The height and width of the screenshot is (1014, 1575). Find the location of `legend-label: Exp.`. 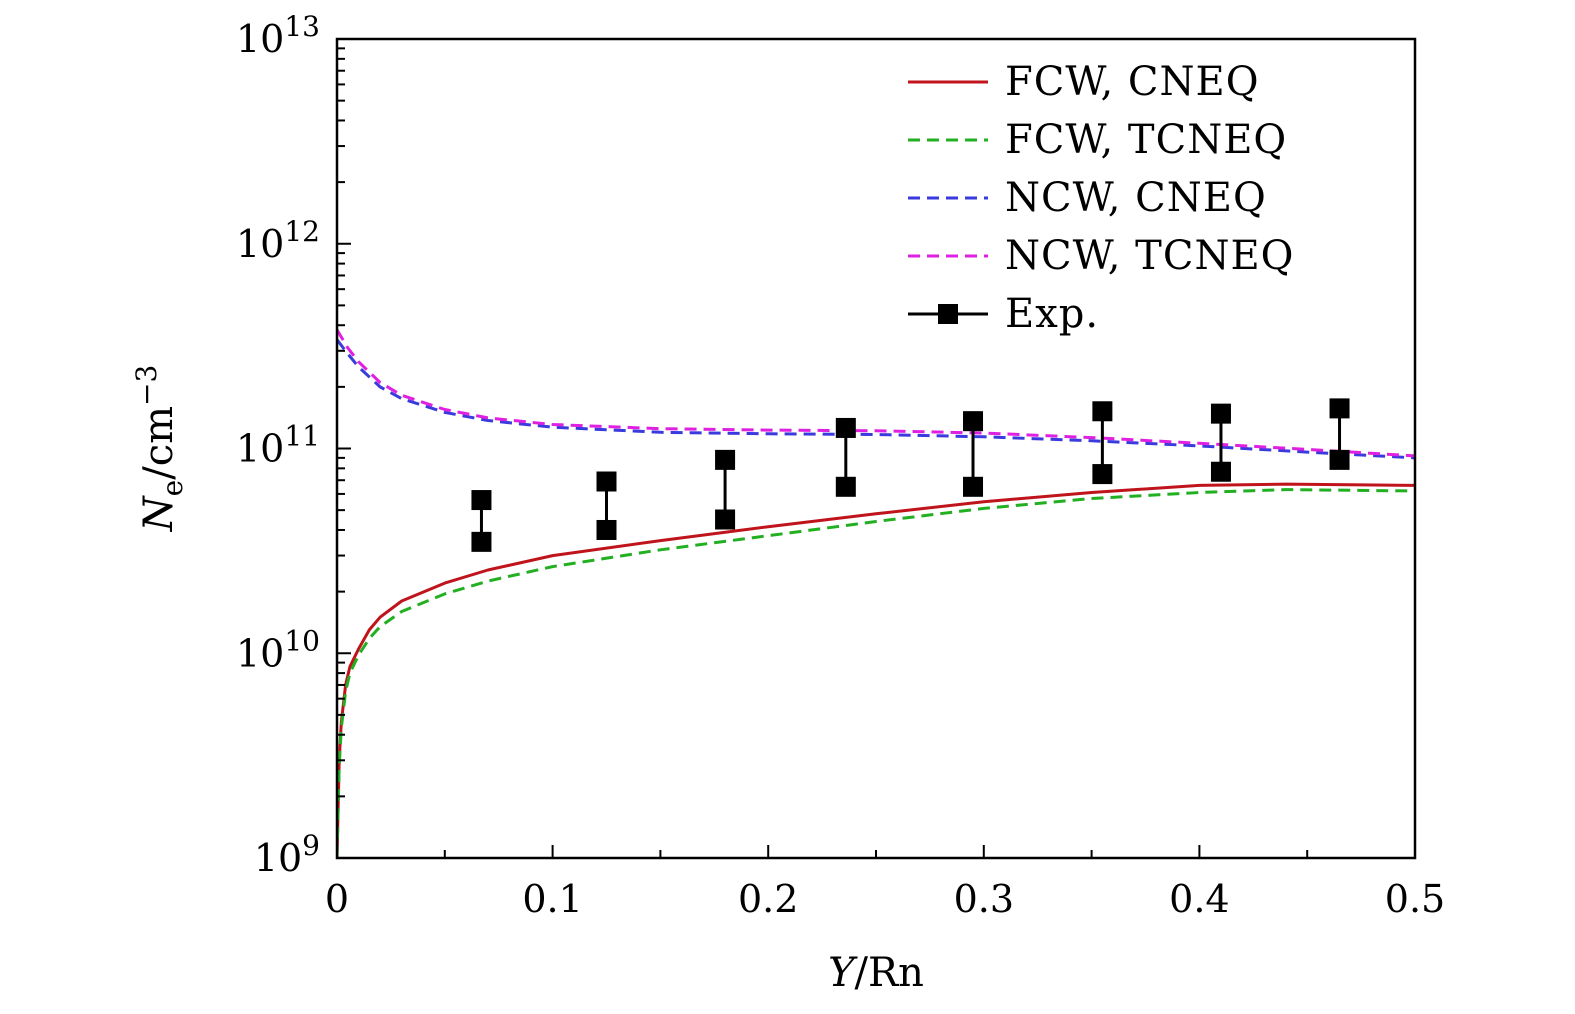

legend-label: Exp. is located at coordinates (1052, 314).